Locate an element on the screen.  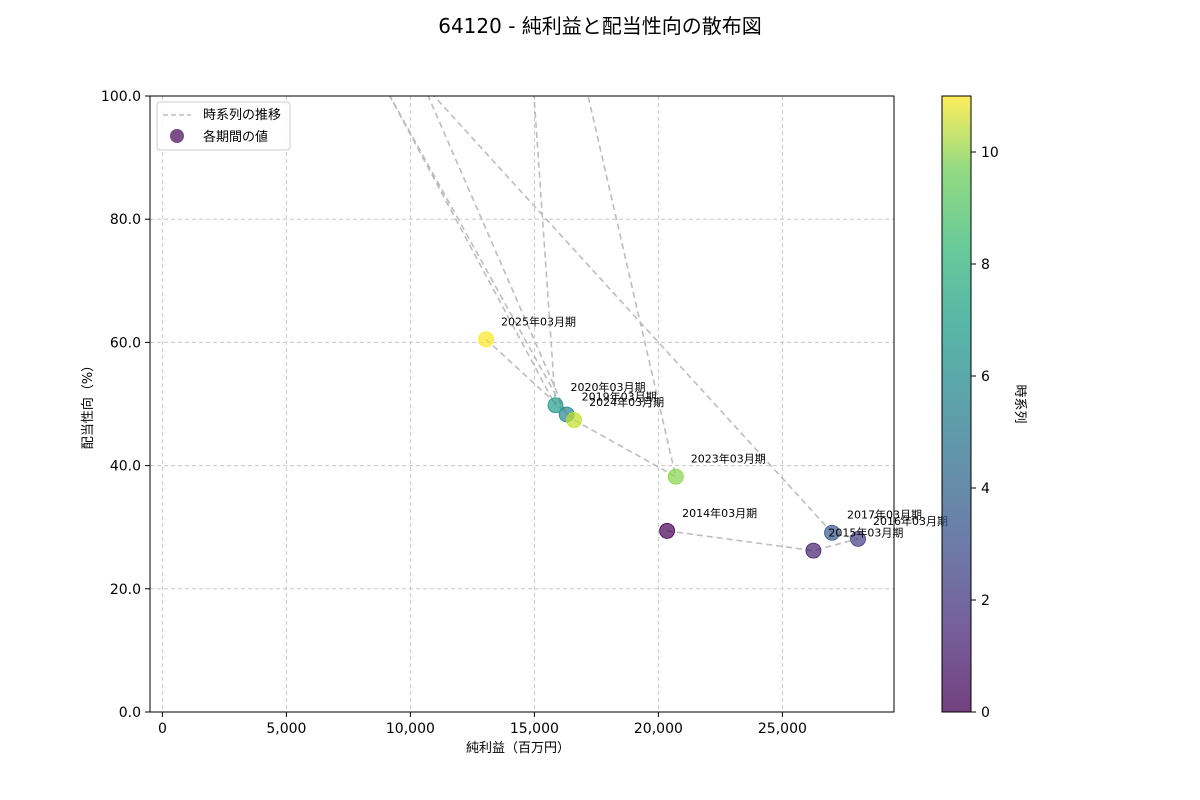
point-label: 2025年03月期 is located at coordinates (538, 321).